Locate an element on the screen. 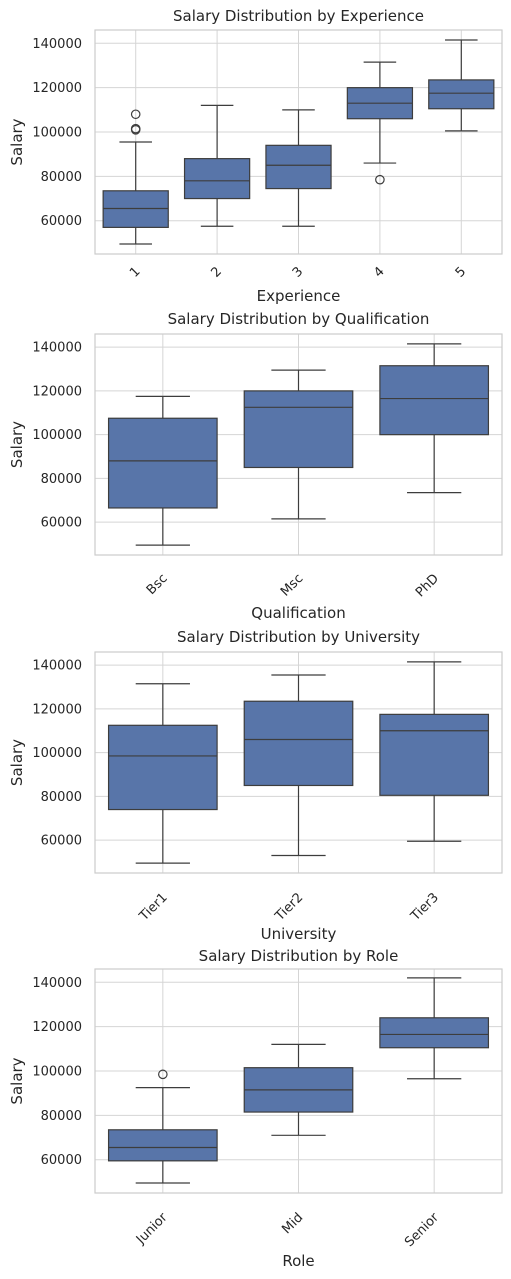  x-tick-label: 3 is located at coordinates (298, 272).